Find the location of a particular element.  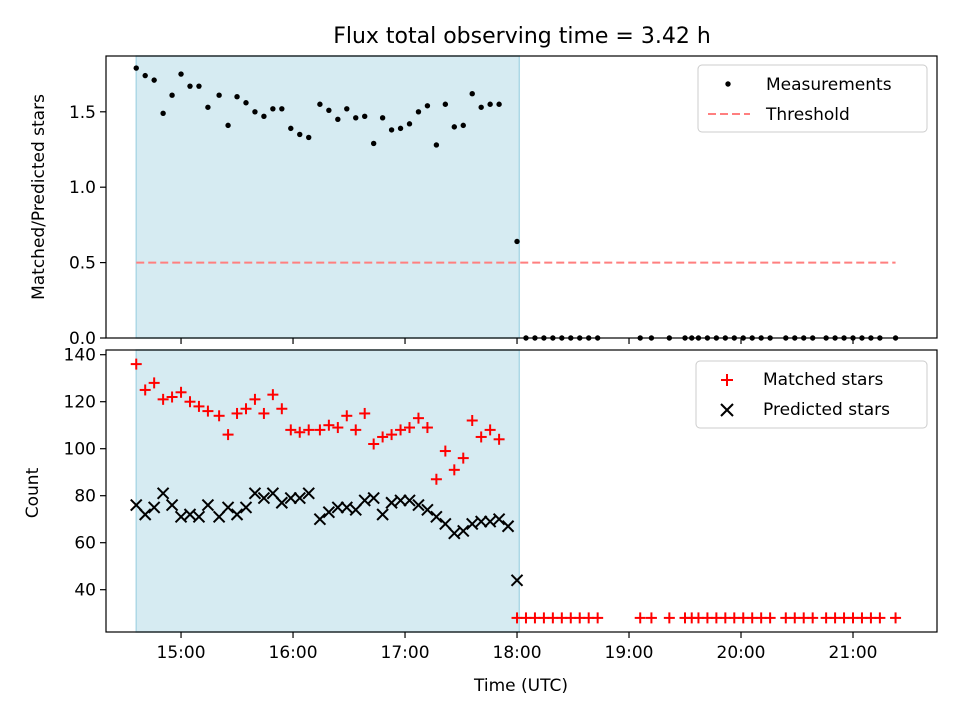

bottom-y-axis-label: Count is located at coordinates (33, 492).